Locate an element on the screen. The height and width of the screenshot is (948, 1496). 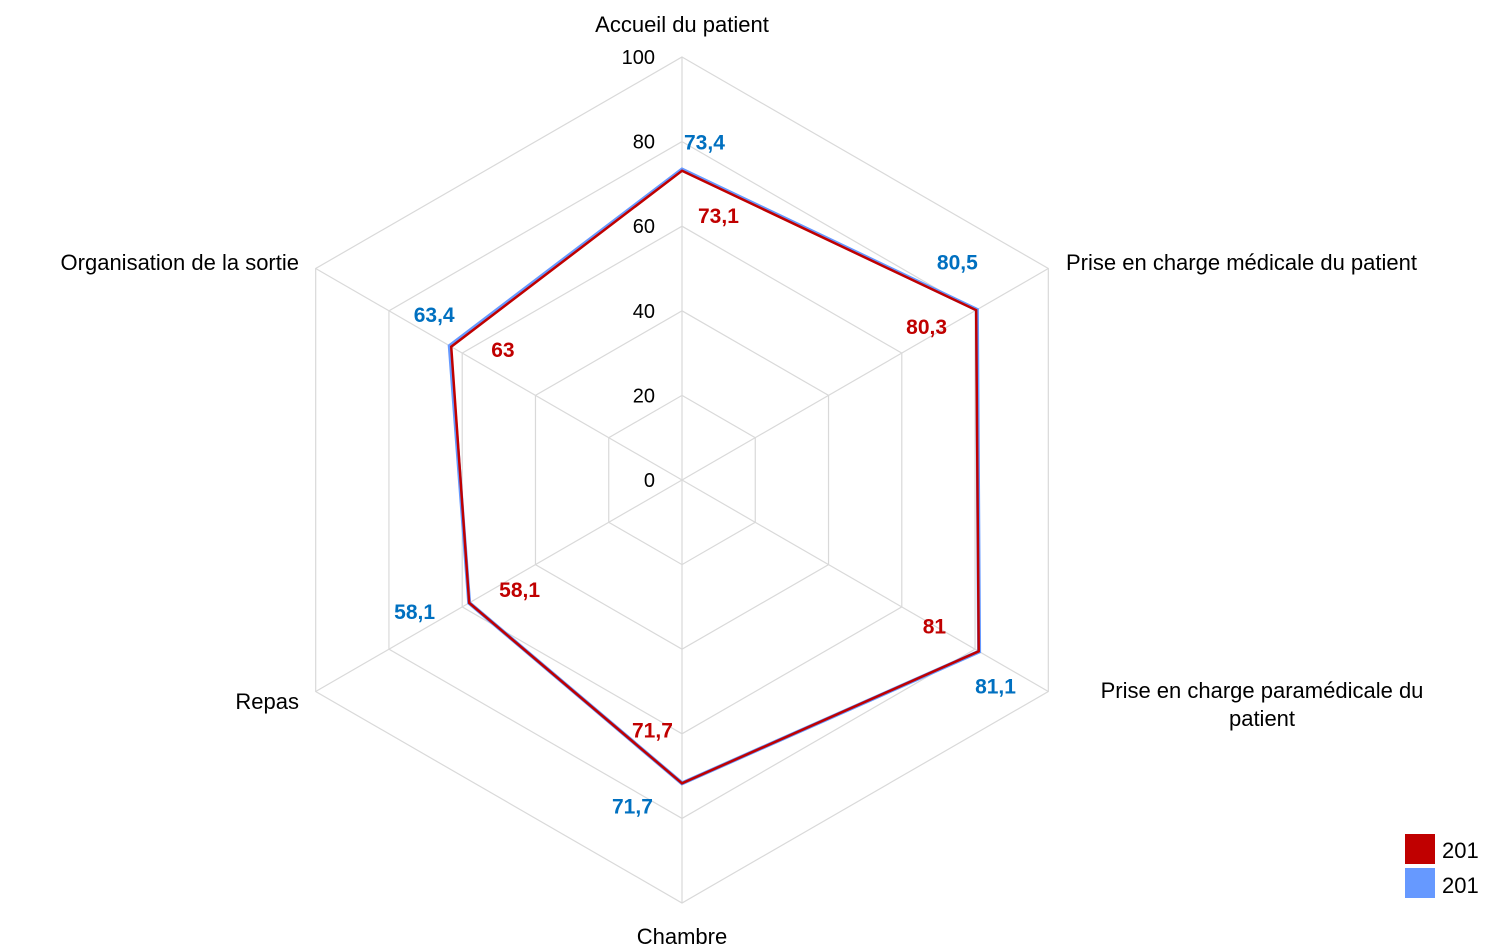
data-label: 73,1 is located at coordinates (718, 216).